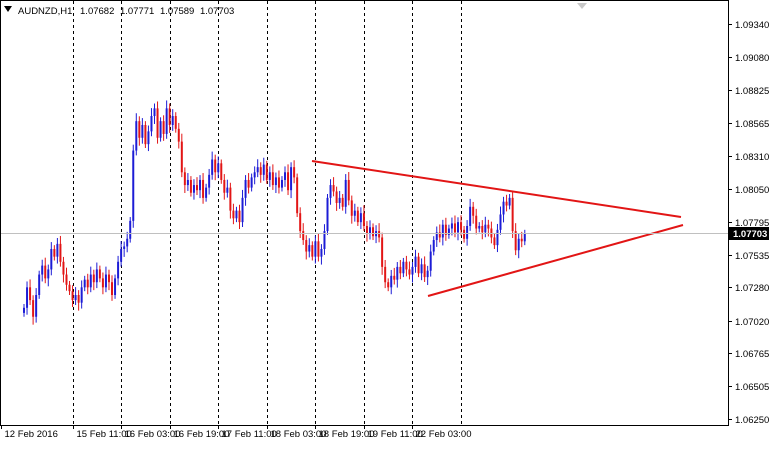 The image size is (769, 453). What do you see at coordinates (555, 260) in the screenshot?
I see `lower-trendline` at bounding box center [555, 260].